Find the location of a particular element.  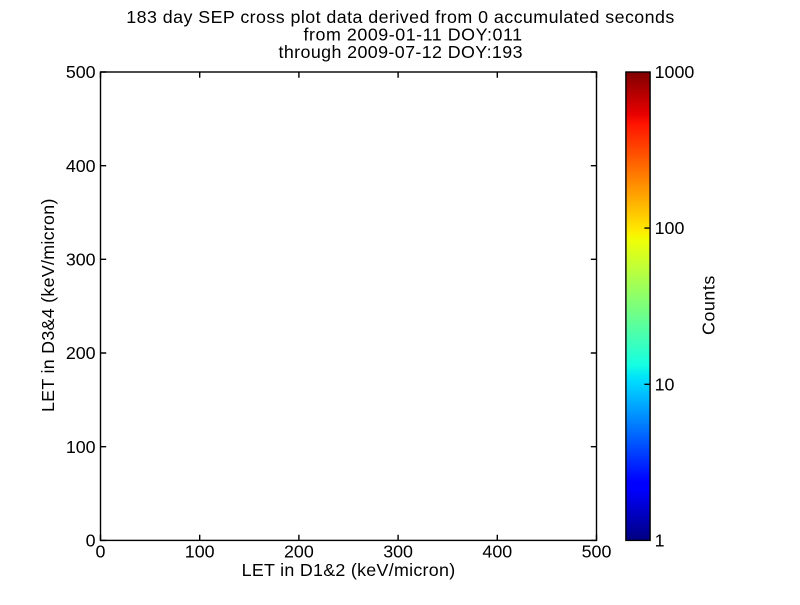

svg-text: 1 is located at coordinates (660, 541).